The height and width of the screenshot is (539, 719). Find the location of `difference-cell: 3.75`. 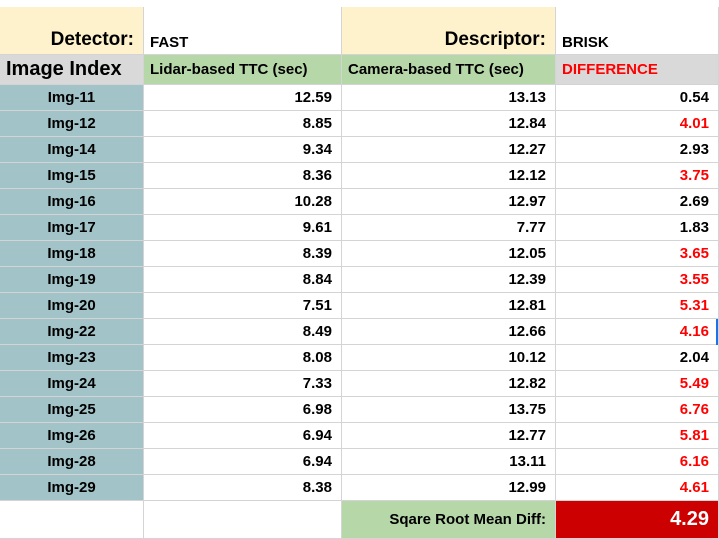

difference-cell: 3.75 is located at coordinates (637, 176).